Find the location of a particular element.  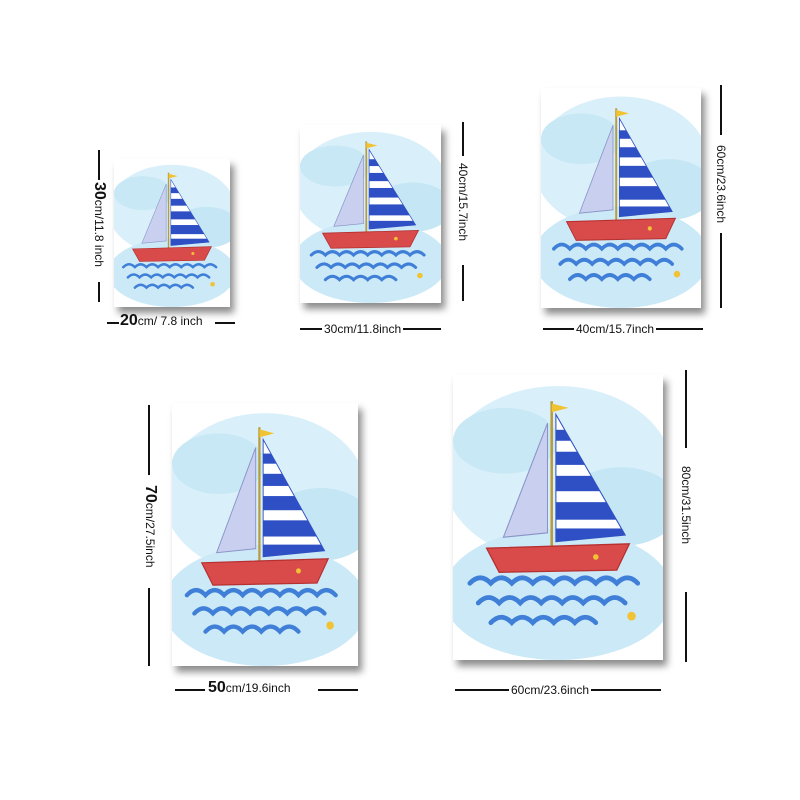

width-label: 40cm/15.7inch is located at coordinates (615, 329).